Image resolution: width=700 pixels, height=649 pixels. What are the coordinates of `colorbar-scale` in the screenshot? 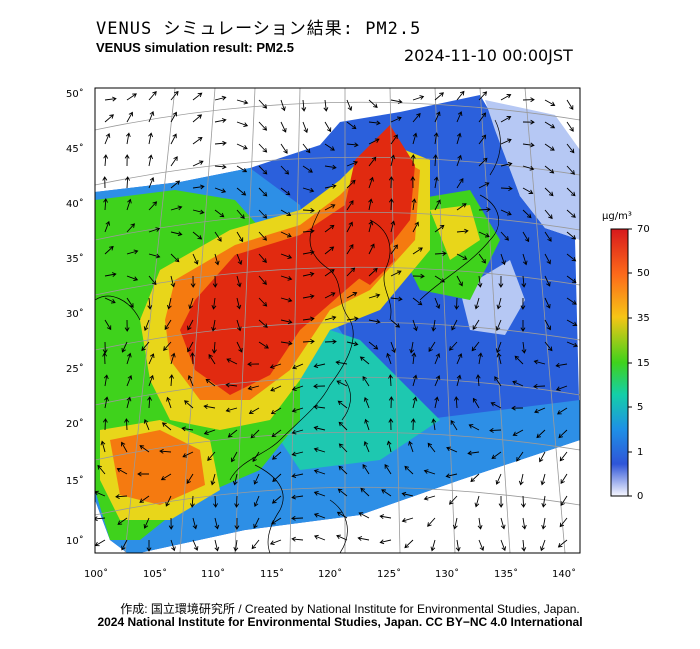 It's located at (619, 362).